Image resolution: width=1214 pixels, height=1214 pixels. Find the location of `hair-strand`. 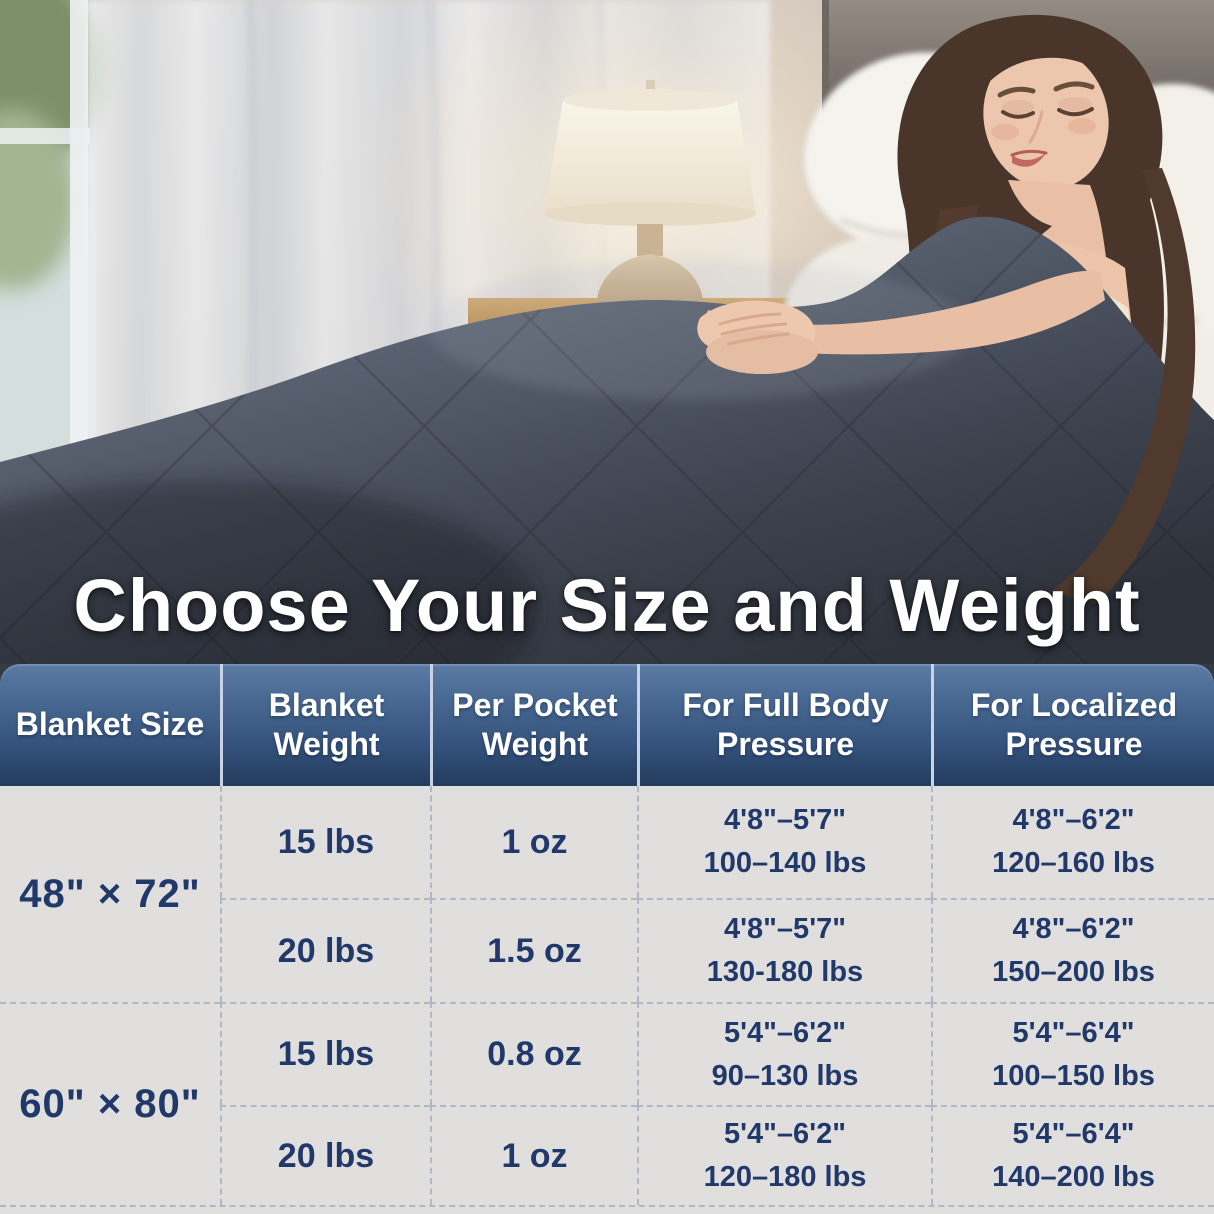

hair-strand is located at coordinates (1123, 386).